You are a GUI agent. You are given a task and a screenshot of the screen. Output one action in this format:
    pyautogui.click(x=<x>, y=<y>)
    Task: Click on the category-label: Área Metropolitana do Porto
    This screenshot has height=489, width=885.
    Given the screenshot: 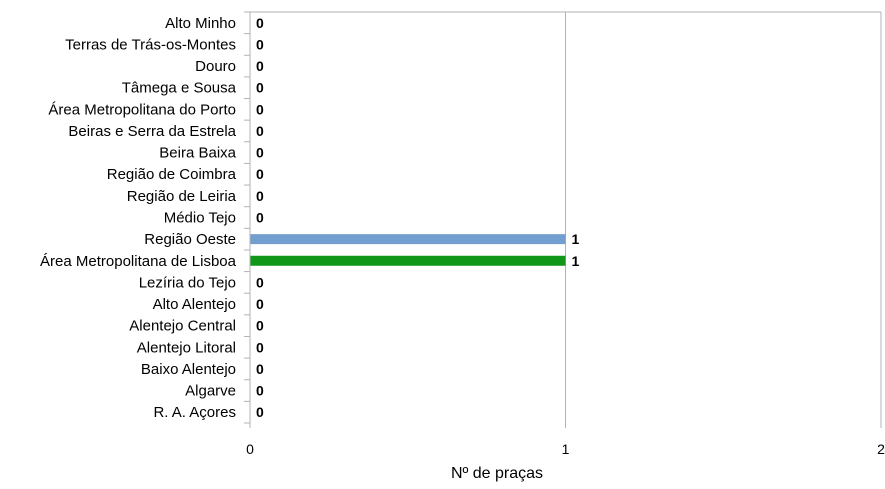 What is the action you would take?
    pyautogui.click(x=142, y=109)
    